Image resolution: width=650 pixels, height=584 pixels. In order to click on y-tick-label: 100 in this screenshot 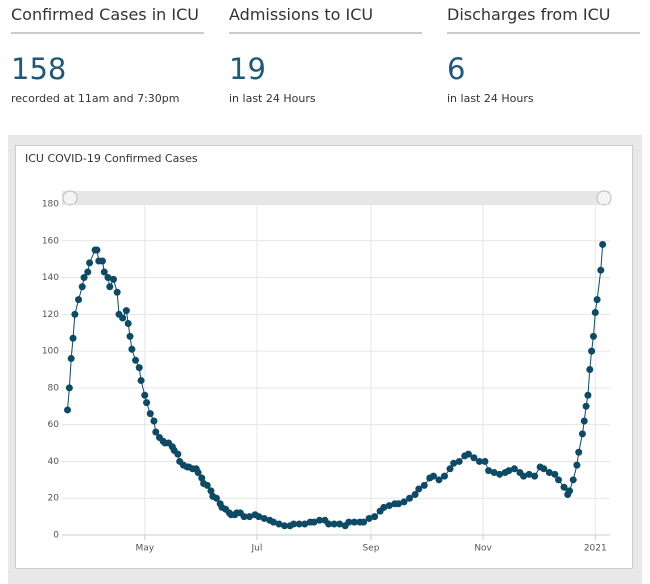, I will do `click(50, 352)`.